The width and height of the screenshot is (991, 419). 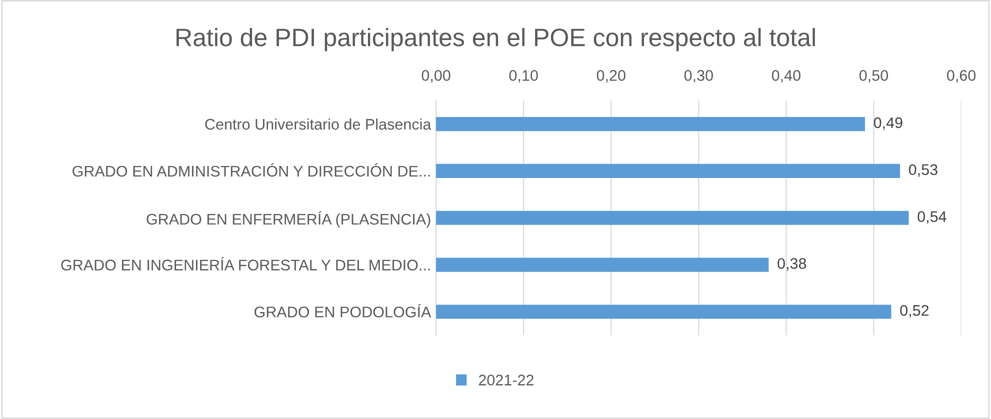 What do you see at coordinates (343, 311) in the screenshot?
I see `y-tick-label: GRADO EN PODOLOGÍA` at bounding box center [343, 311].